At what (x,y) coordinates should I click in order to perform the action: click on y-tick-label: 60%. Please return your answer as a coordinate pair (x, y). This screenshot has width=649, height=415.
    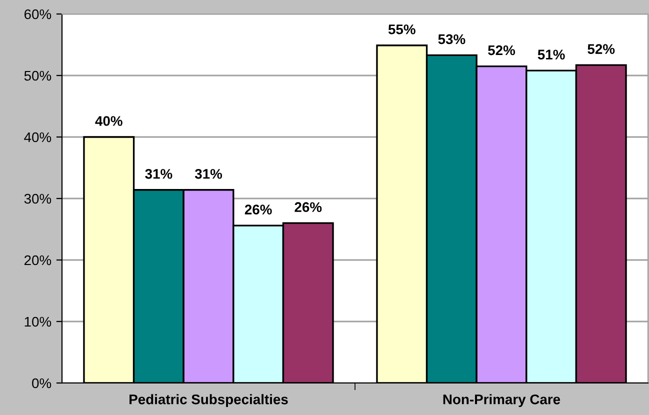
    Looking at the image, I should click on (38, 14).